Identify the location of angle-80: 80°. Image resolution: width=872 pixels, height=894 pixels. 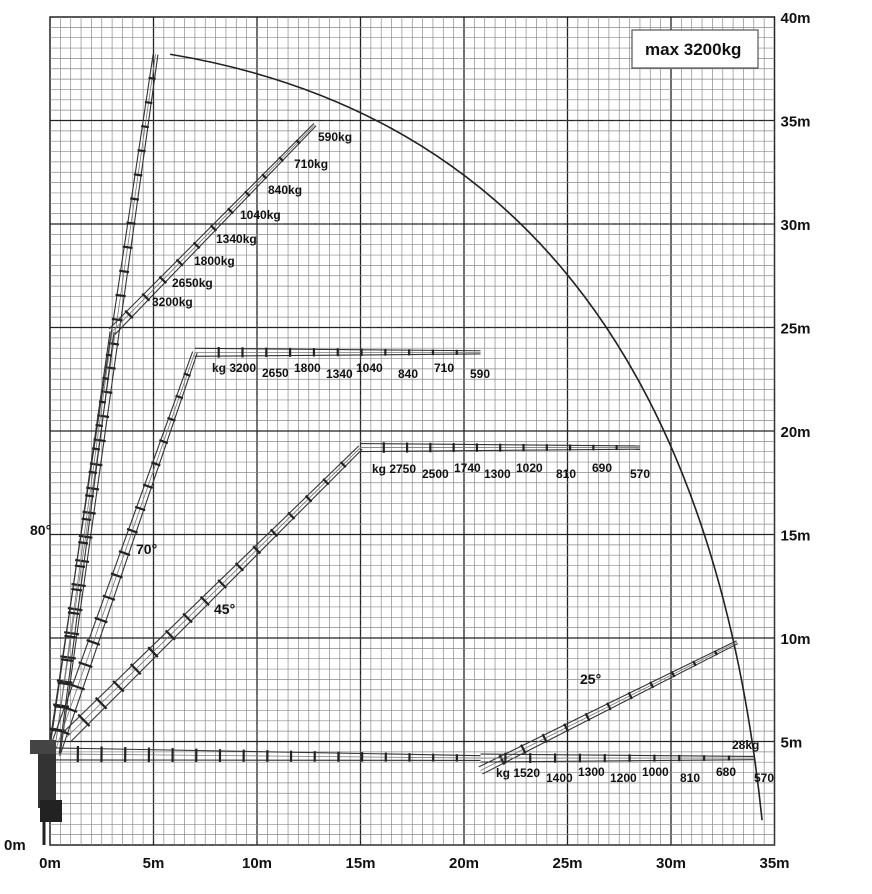
(40, 530).